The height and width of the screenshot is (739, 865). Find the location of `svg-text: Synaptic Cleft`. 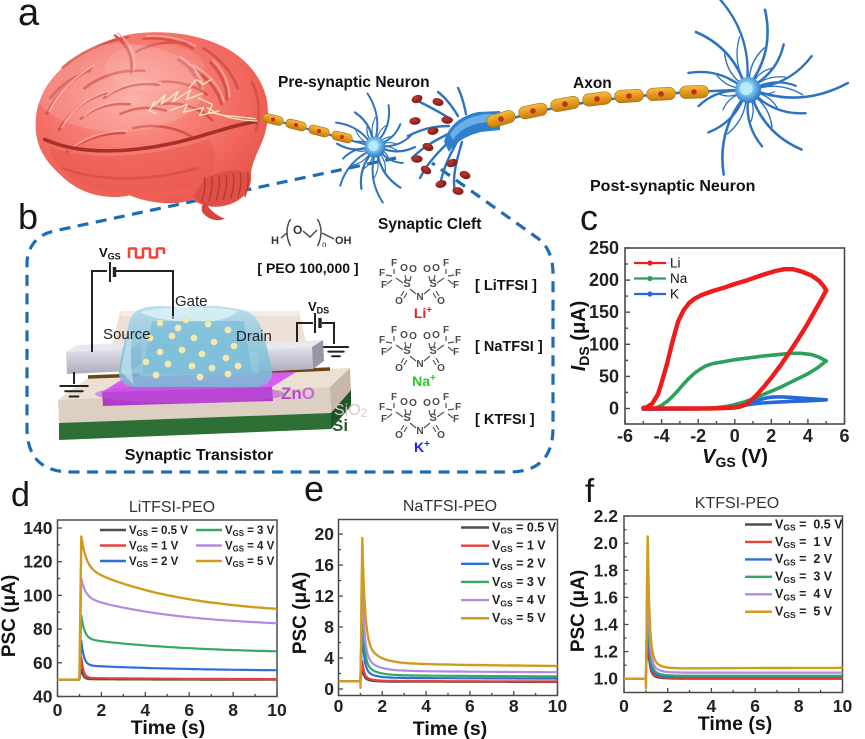

svg-text: Synaptic Cleft is located at coordinates (429, 224).